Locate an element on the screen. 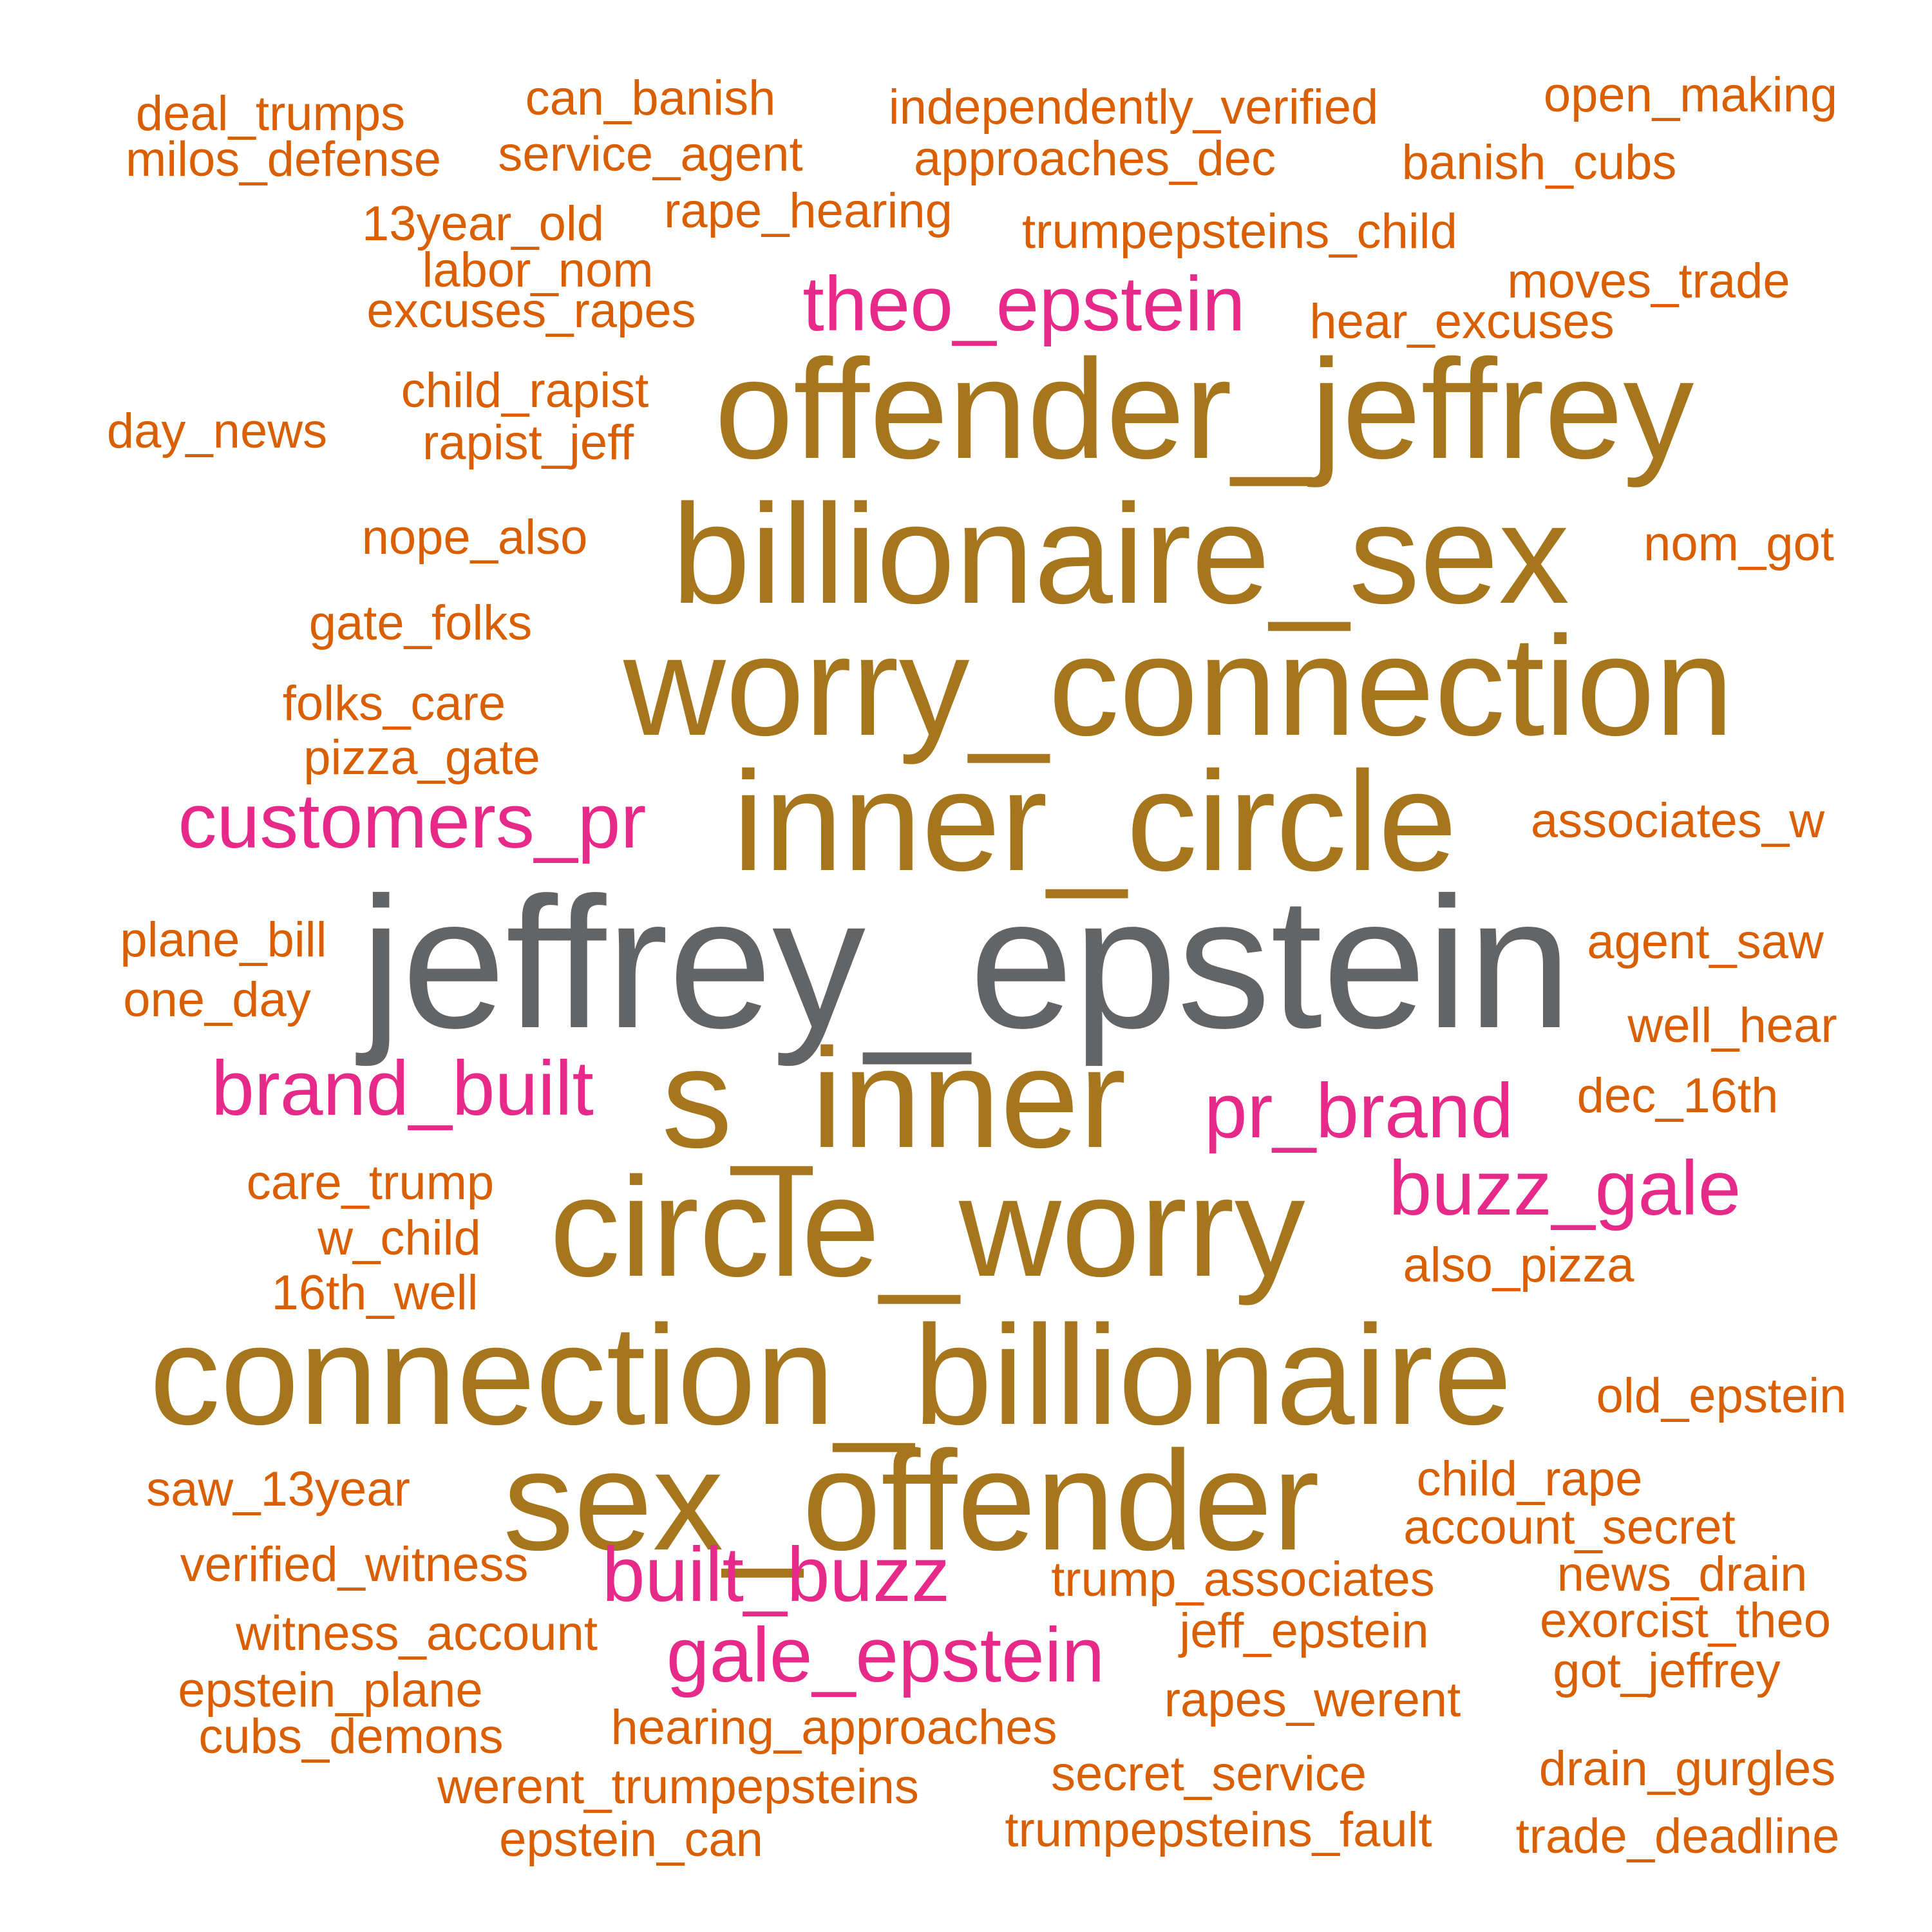  word-day_news: day_news is located at coordinates (217, 431).